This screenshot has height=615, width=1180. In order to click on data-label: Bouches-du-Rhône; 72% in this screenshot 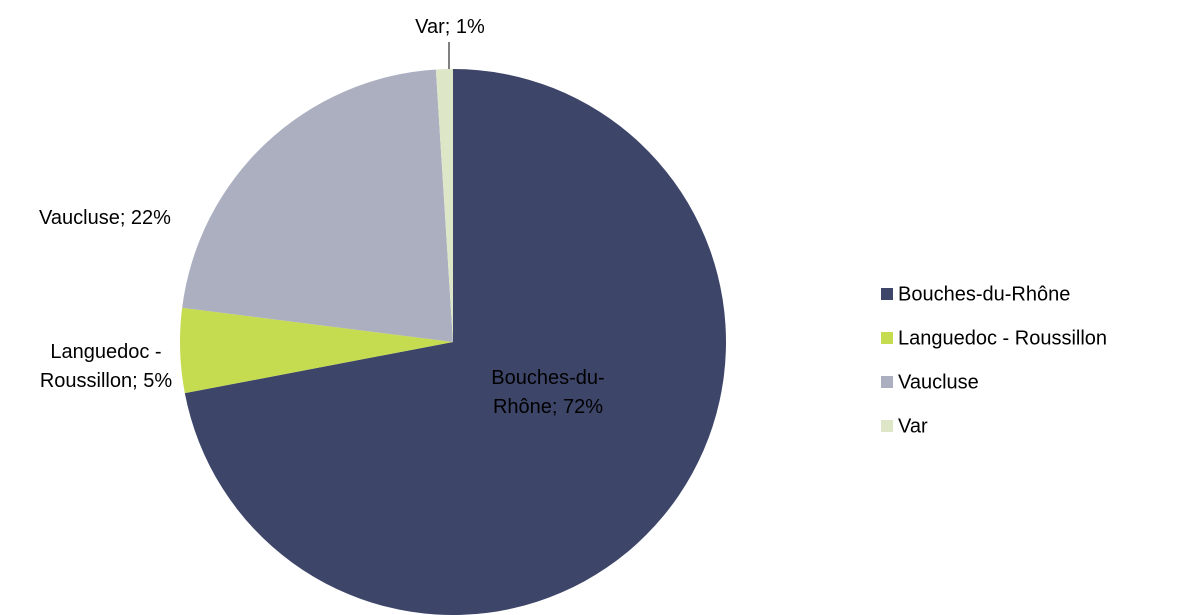, I will do `click(548, 392)`.